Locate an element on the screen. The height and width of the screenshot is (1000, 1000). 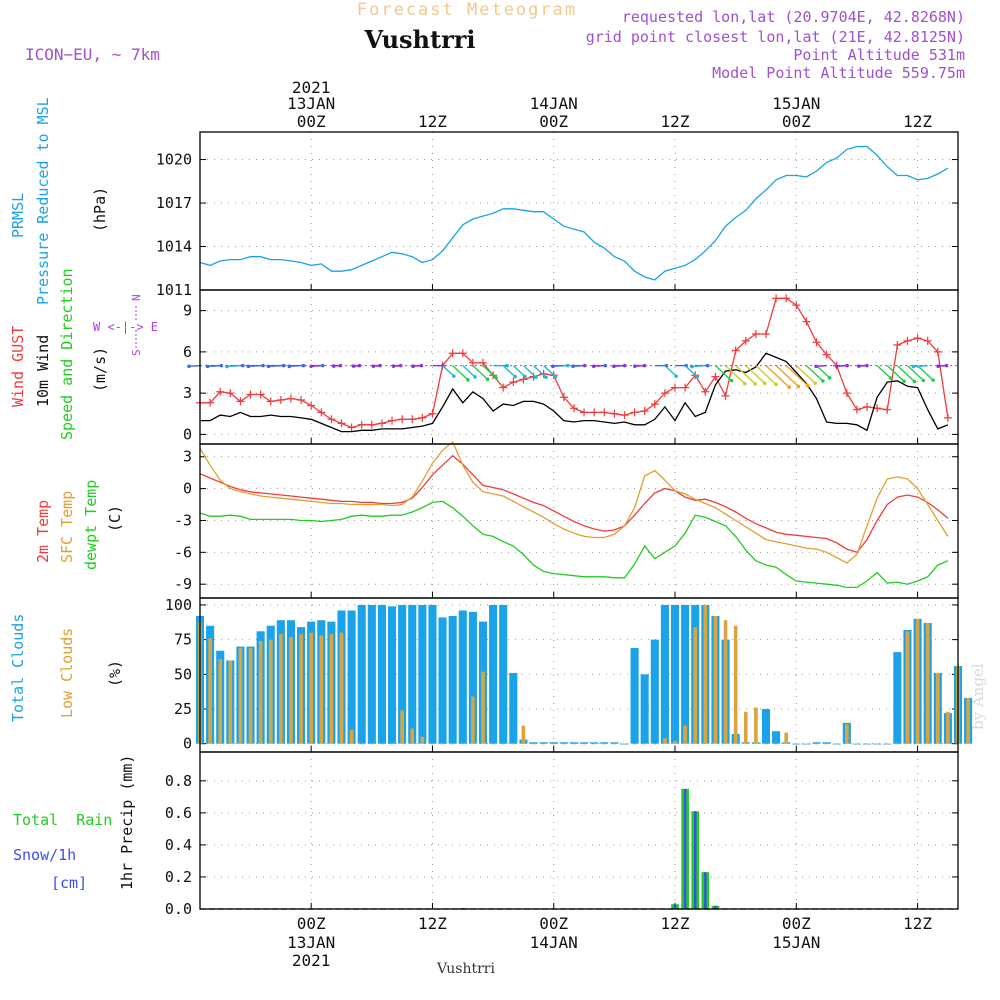
precip-label-cm: [cm] is located at coordinates (69, 883).